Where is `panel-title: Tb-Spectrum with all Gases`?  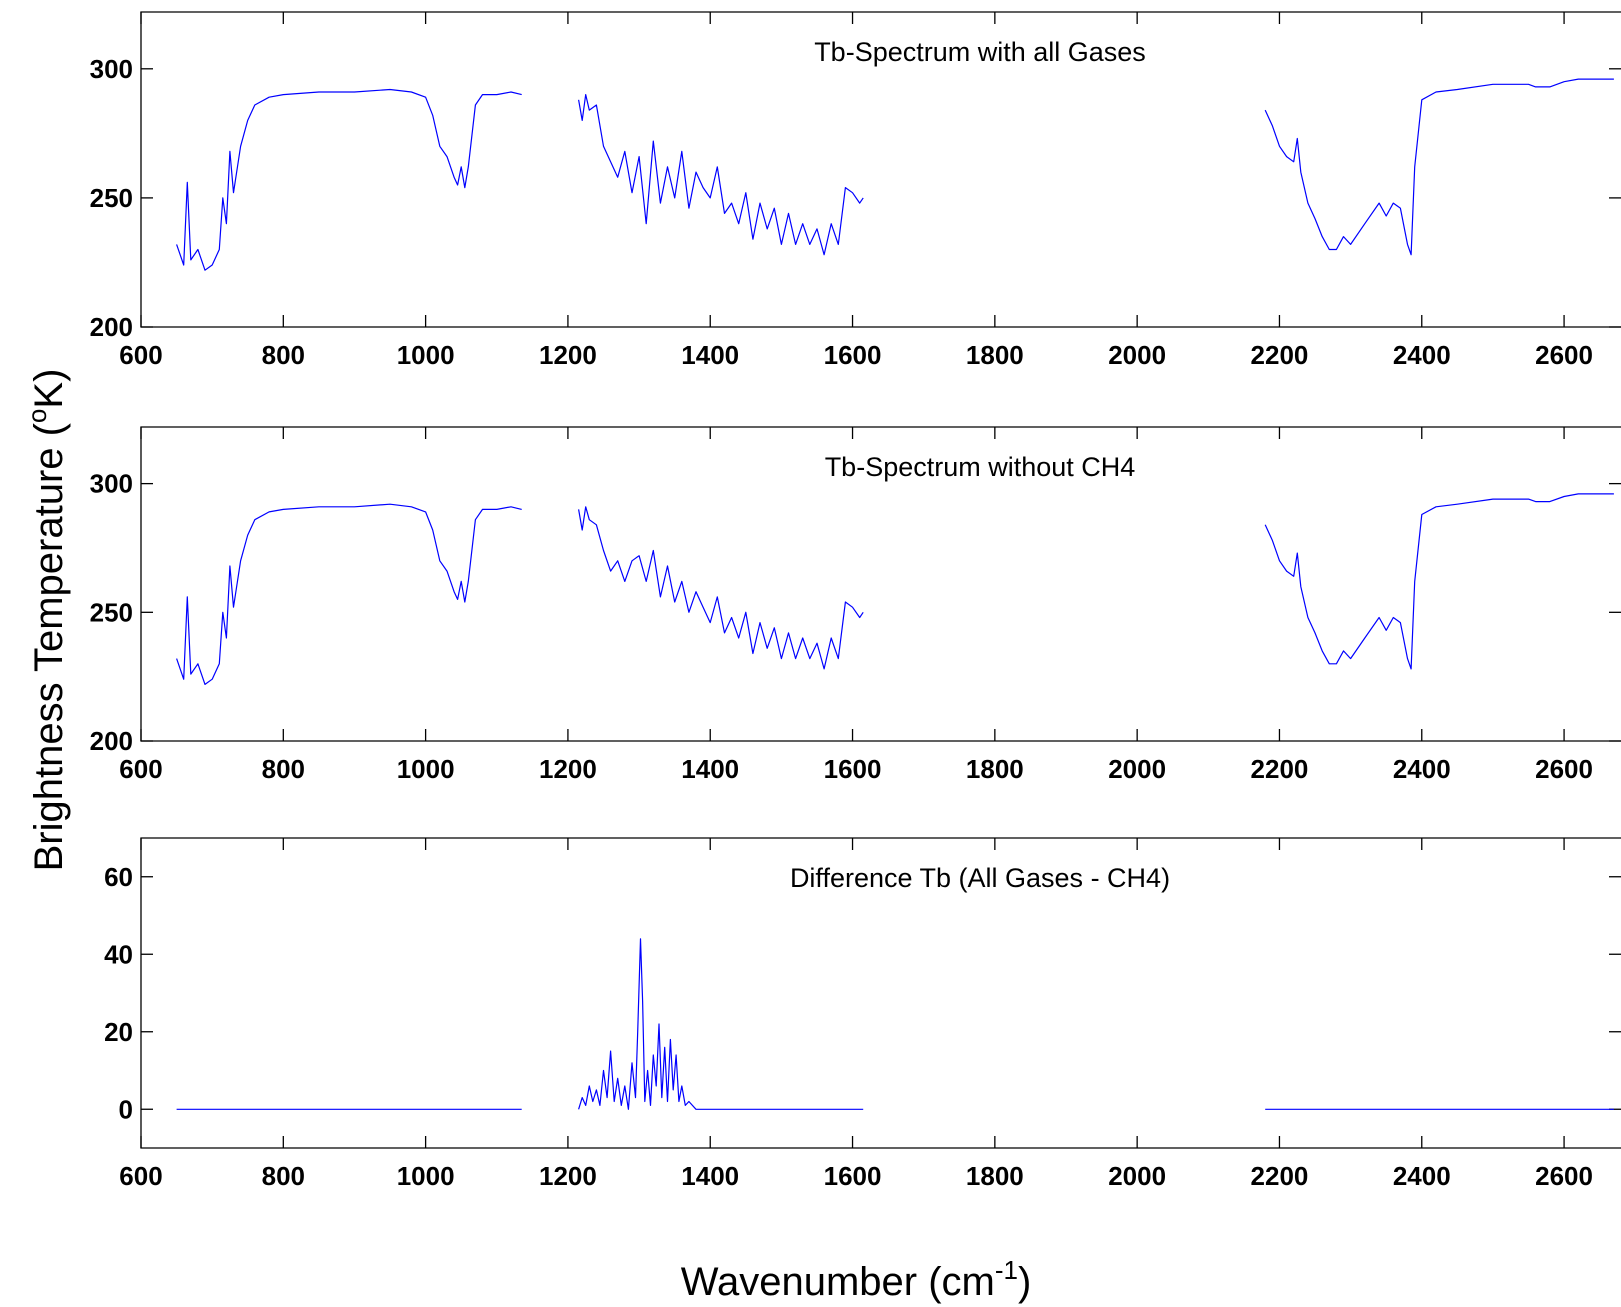
panel-title: Tb-Spectrum with all Gases is located at coordinates (980, 52).